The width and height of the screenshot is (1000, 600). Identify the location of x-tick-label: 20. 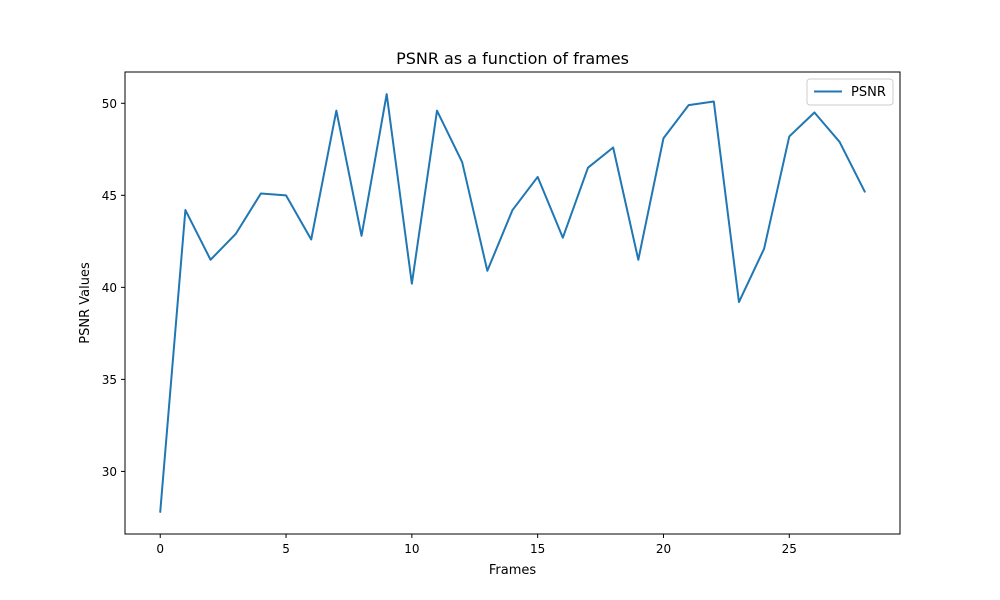
(663, 549).